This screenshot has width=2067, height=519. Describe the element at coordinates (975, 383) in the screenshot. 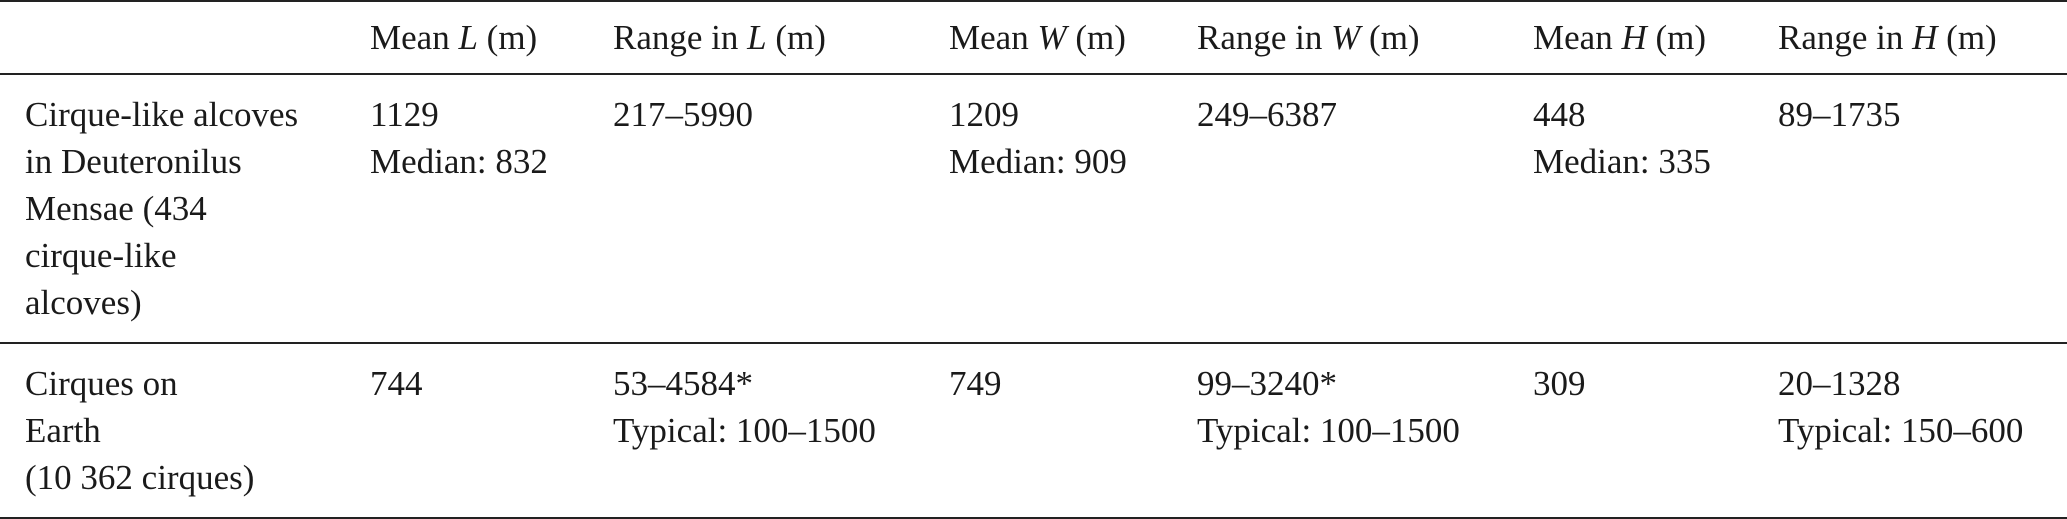

I see `cell-value: 749` at that location.